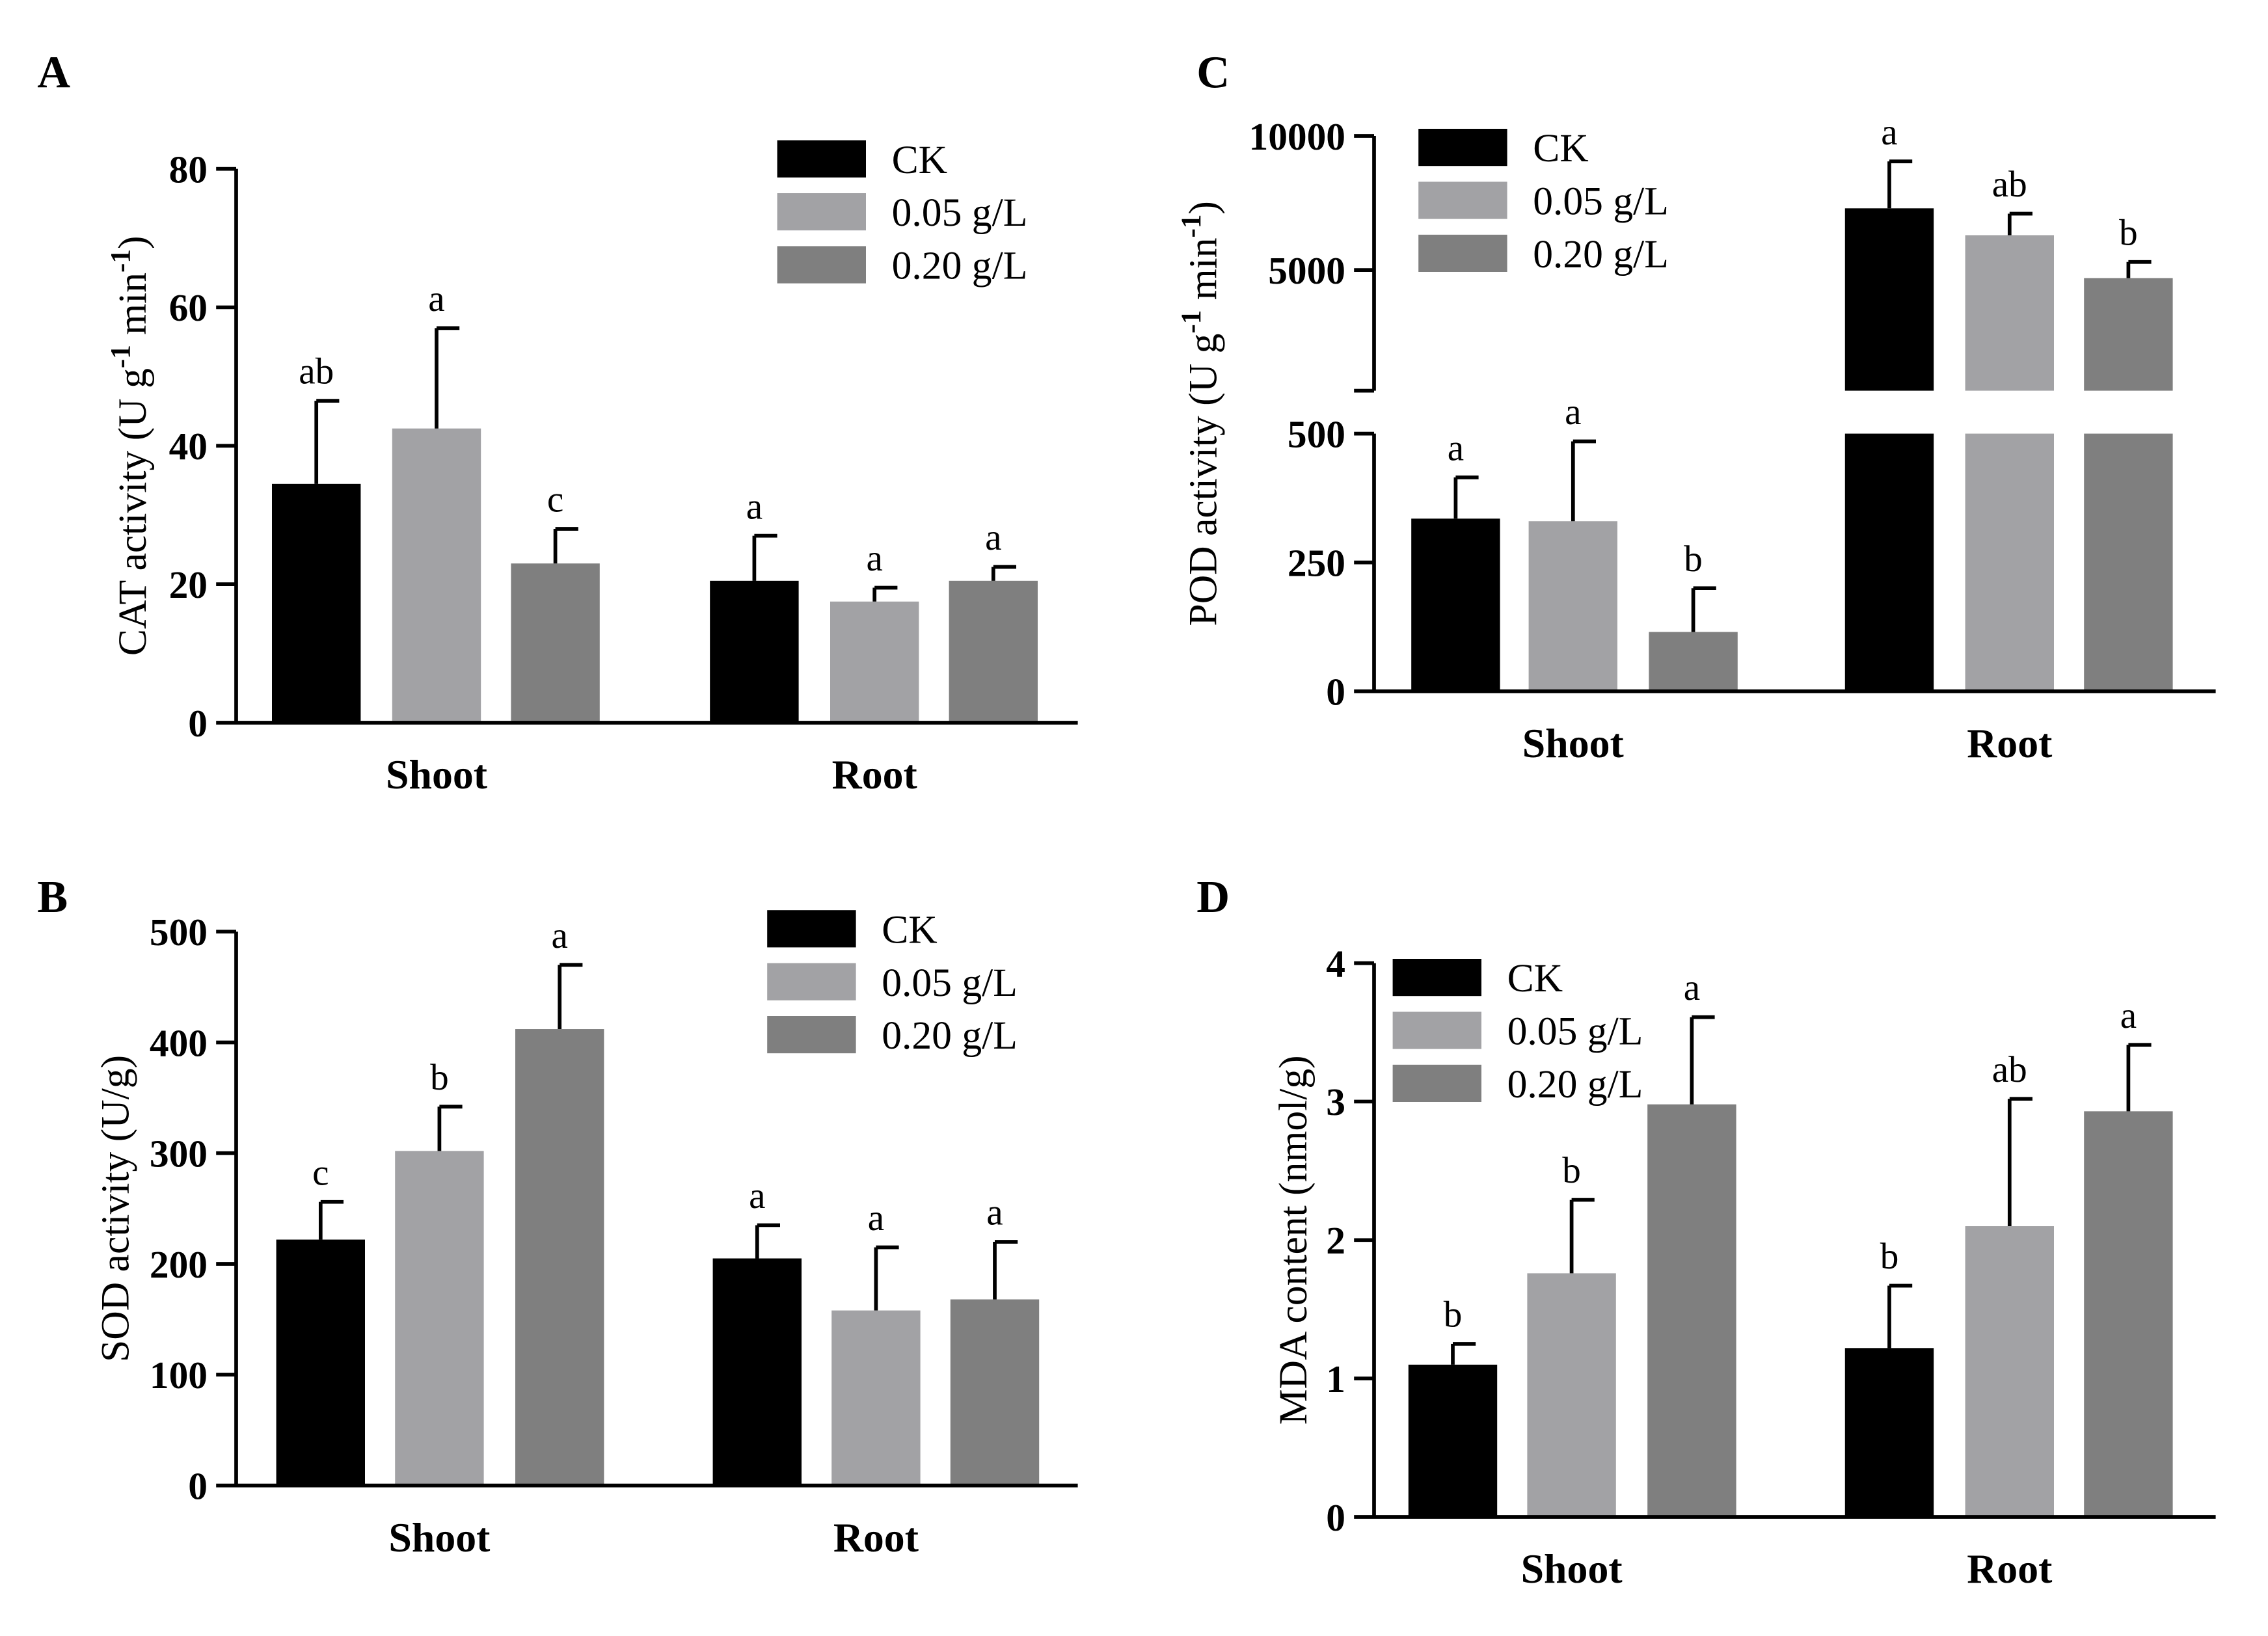 The height and width of the screenshot is (1636, 2268). What do you see at coordinates (1889, 1432) in the screenshot?
I see `bar-d-root-CK` at bounding box center [1889, 1432].